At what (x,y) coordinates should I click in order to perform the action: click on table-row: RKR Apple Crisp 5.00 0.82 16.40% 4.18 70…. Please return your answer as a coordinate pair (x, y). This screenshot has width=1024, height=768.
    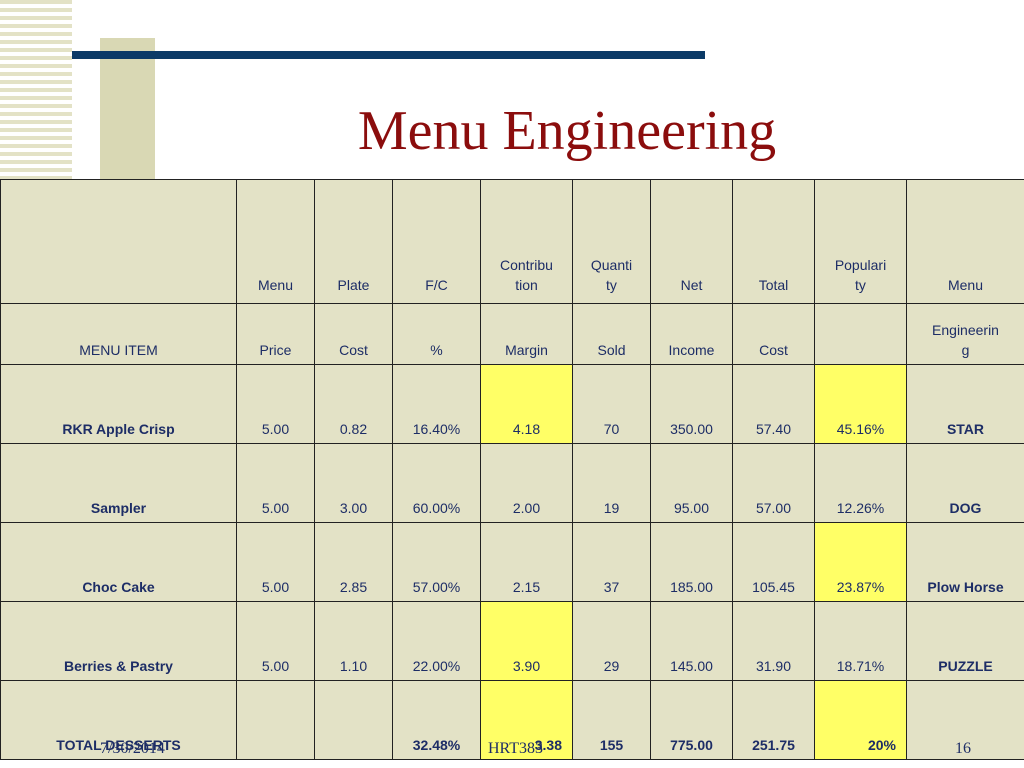
    Looking at the image, I should click on (512, 404).